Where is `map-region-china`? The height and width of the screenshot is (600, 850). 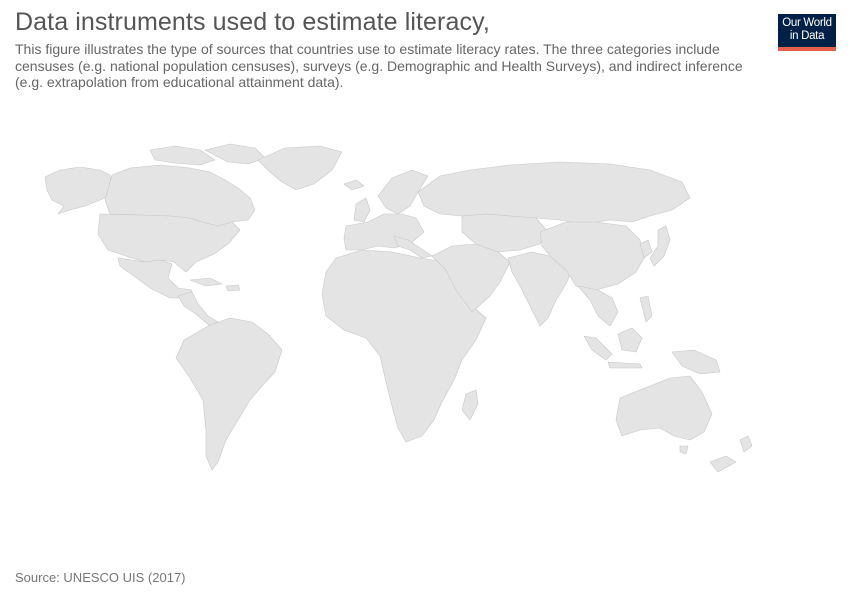 map-region-china is located at coordinates (592, 256).